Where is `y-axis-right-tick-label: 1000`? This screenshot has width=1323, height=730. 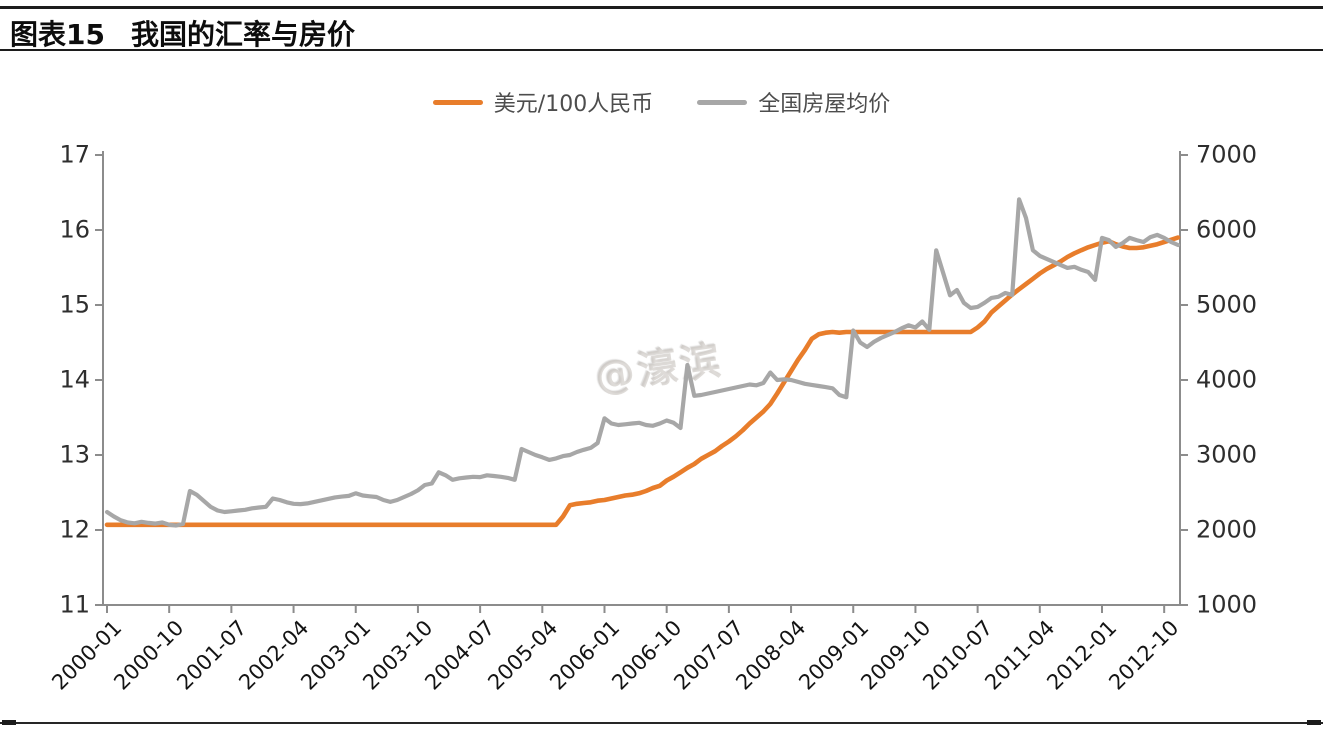 y-axis-right-tick-label: 1000 is located at coordinates (1227, 604).